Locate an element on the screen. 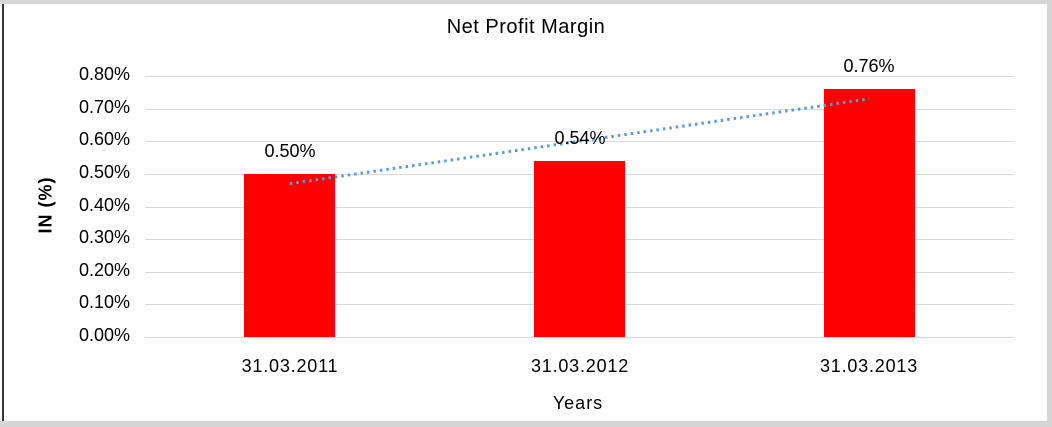  y-tick-label: 0.40% is located at coordinates (104, 205).